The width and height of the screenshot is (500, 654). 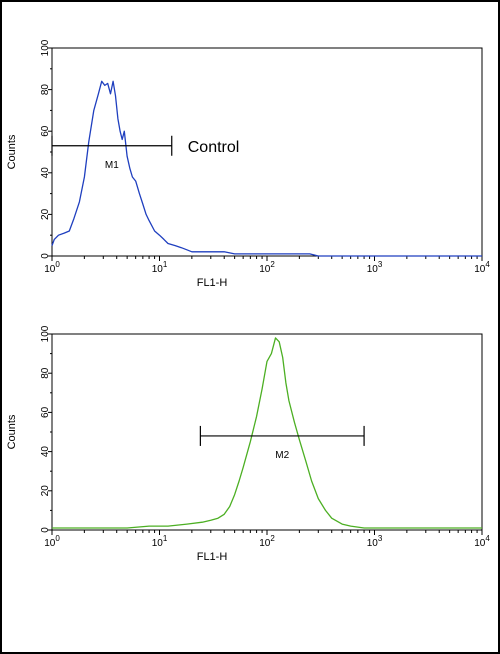 What do you see at coordinates (112, 165) in the screenshot?
I see `marker-label: M1` at bounding box center [112, 165].